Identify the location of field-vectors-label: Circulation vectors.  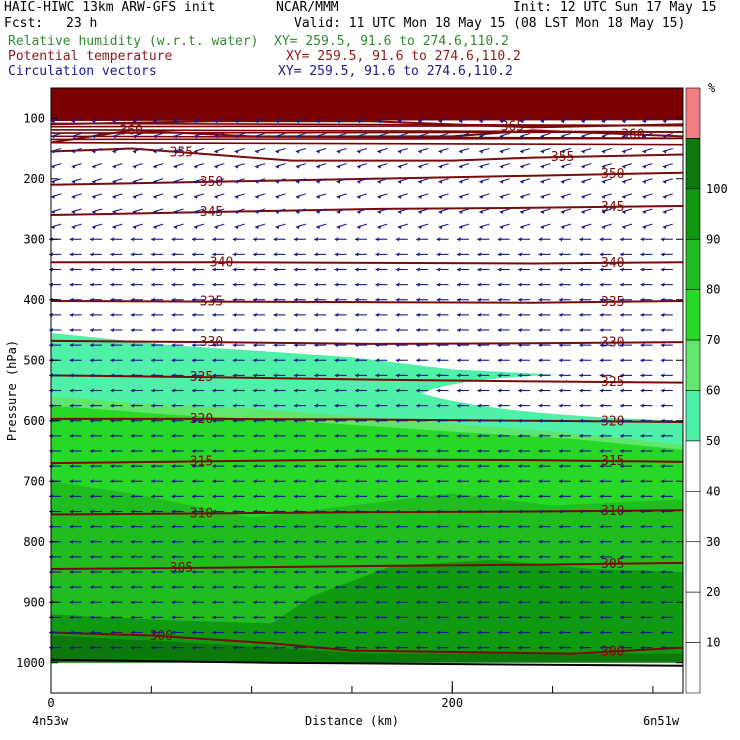
(82, 71).